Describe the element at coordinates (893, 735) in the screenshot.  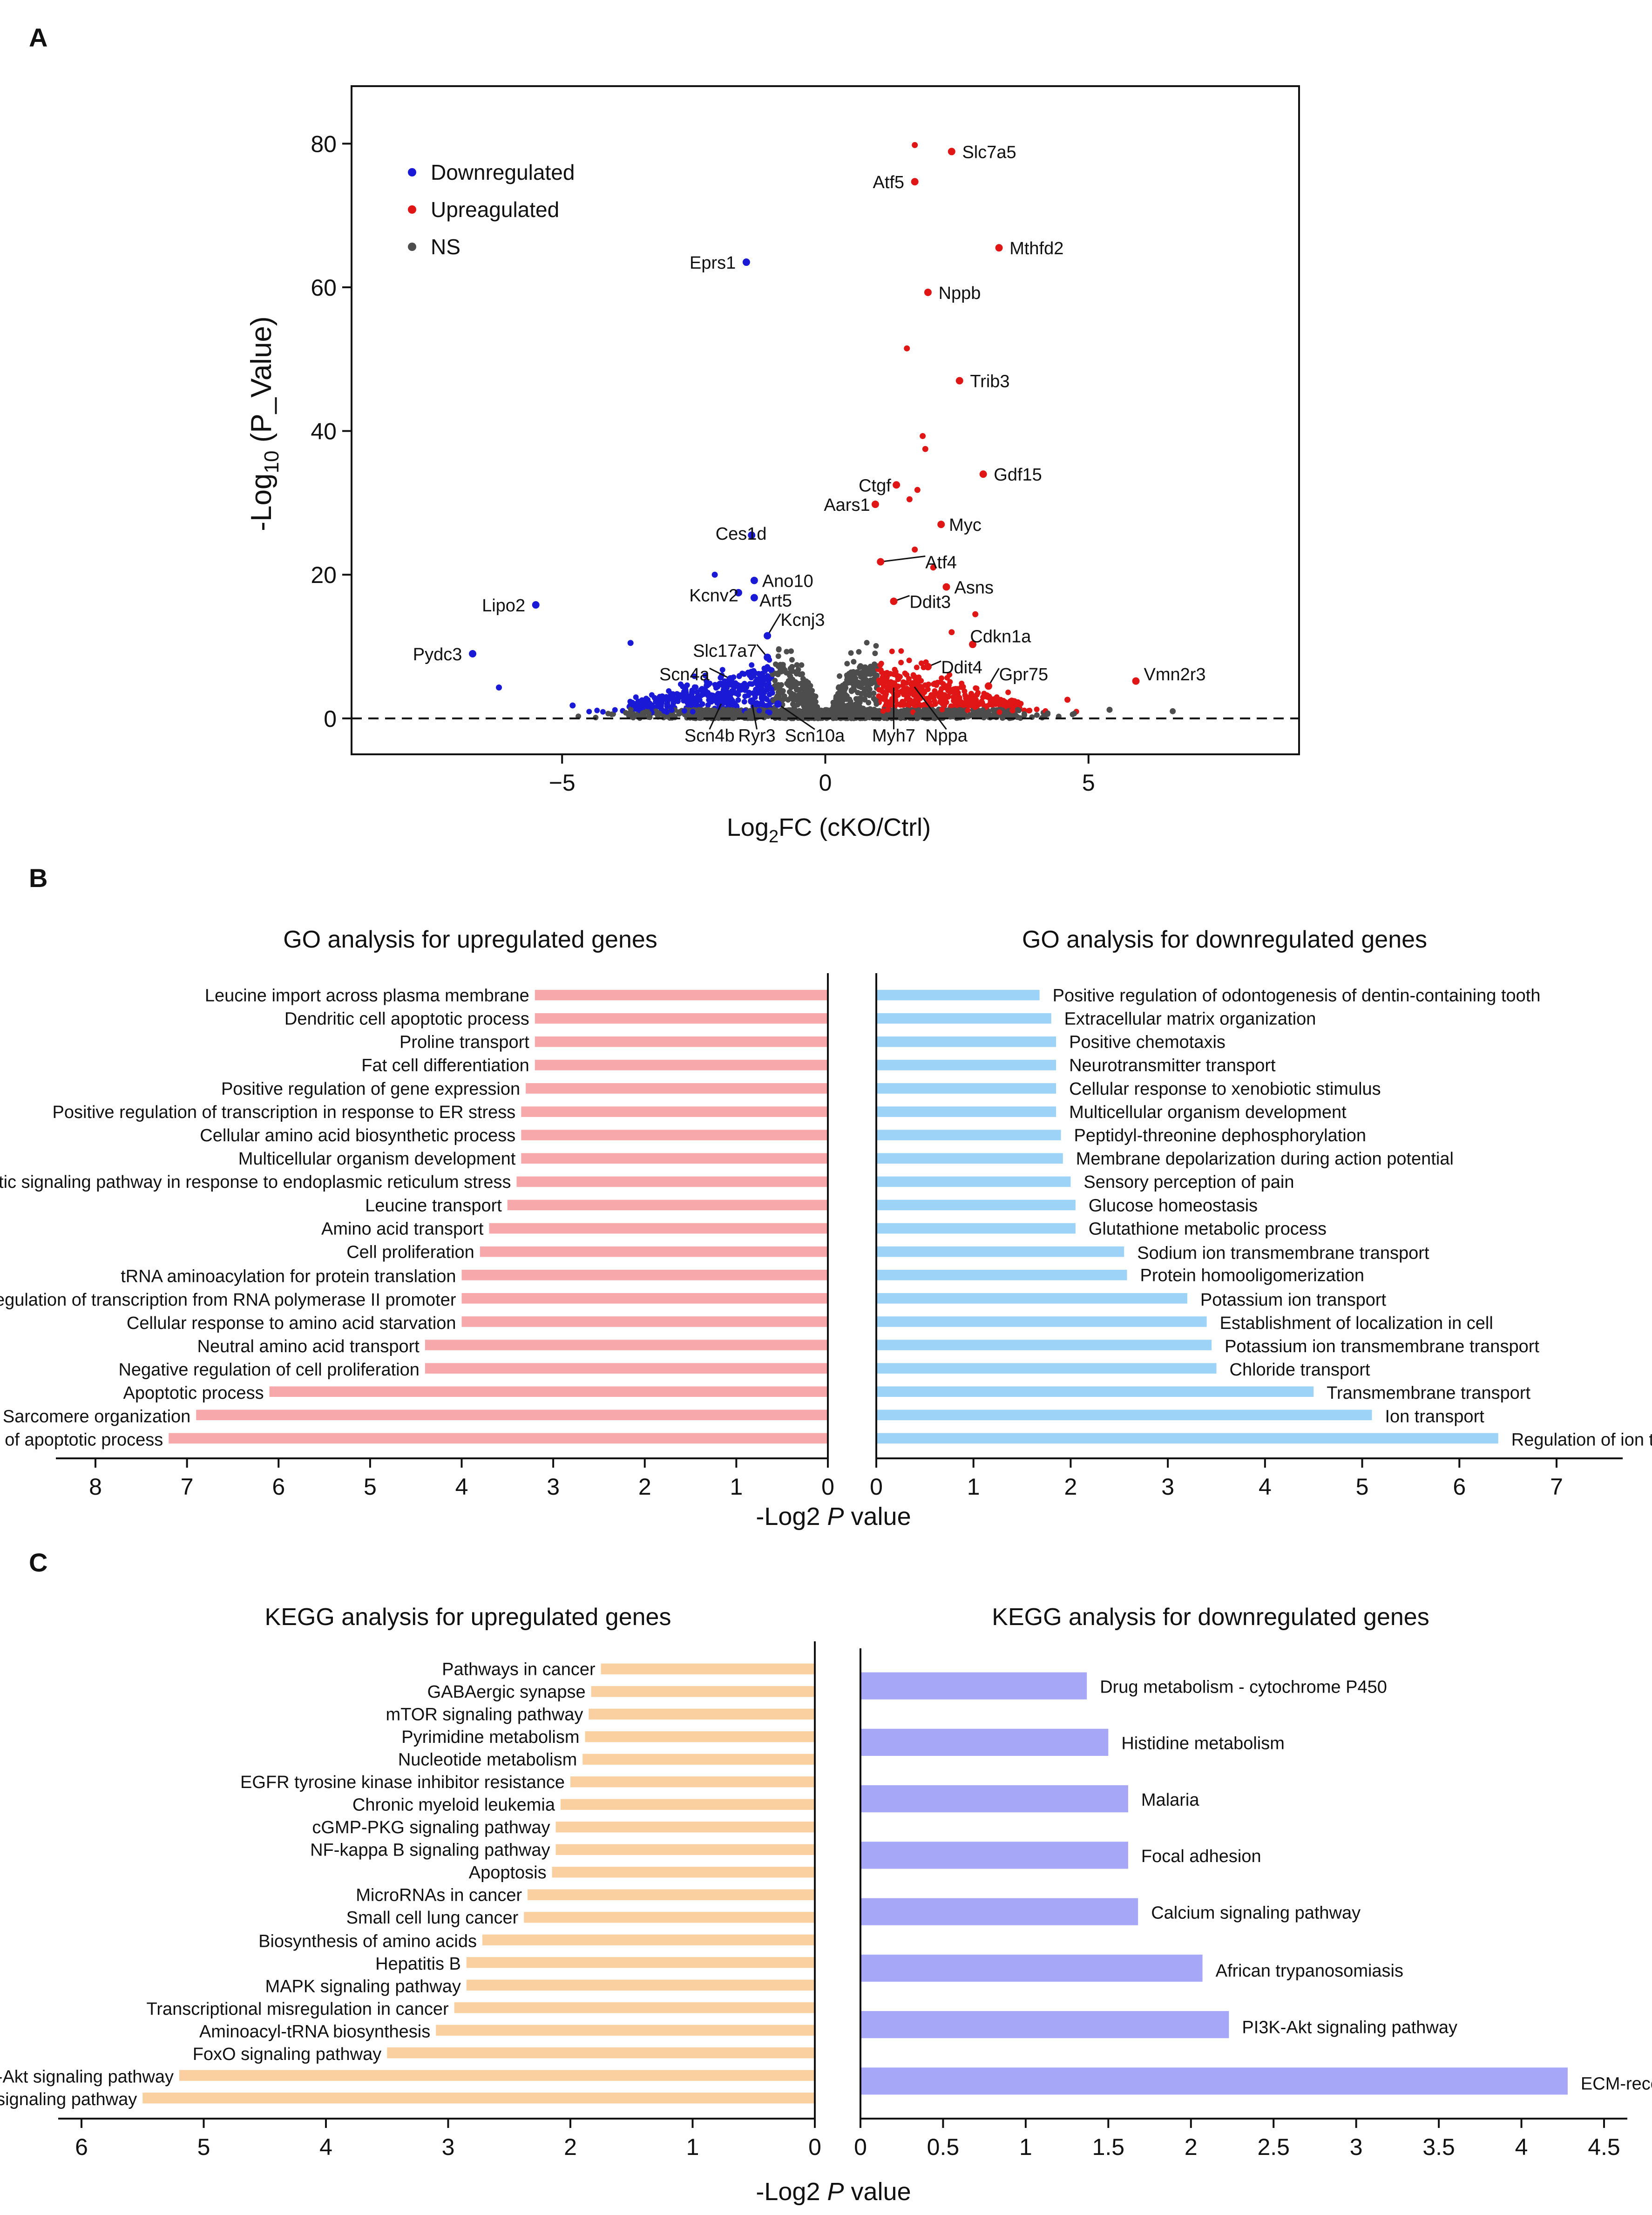
I see `gene-label: Myh7` at that location.